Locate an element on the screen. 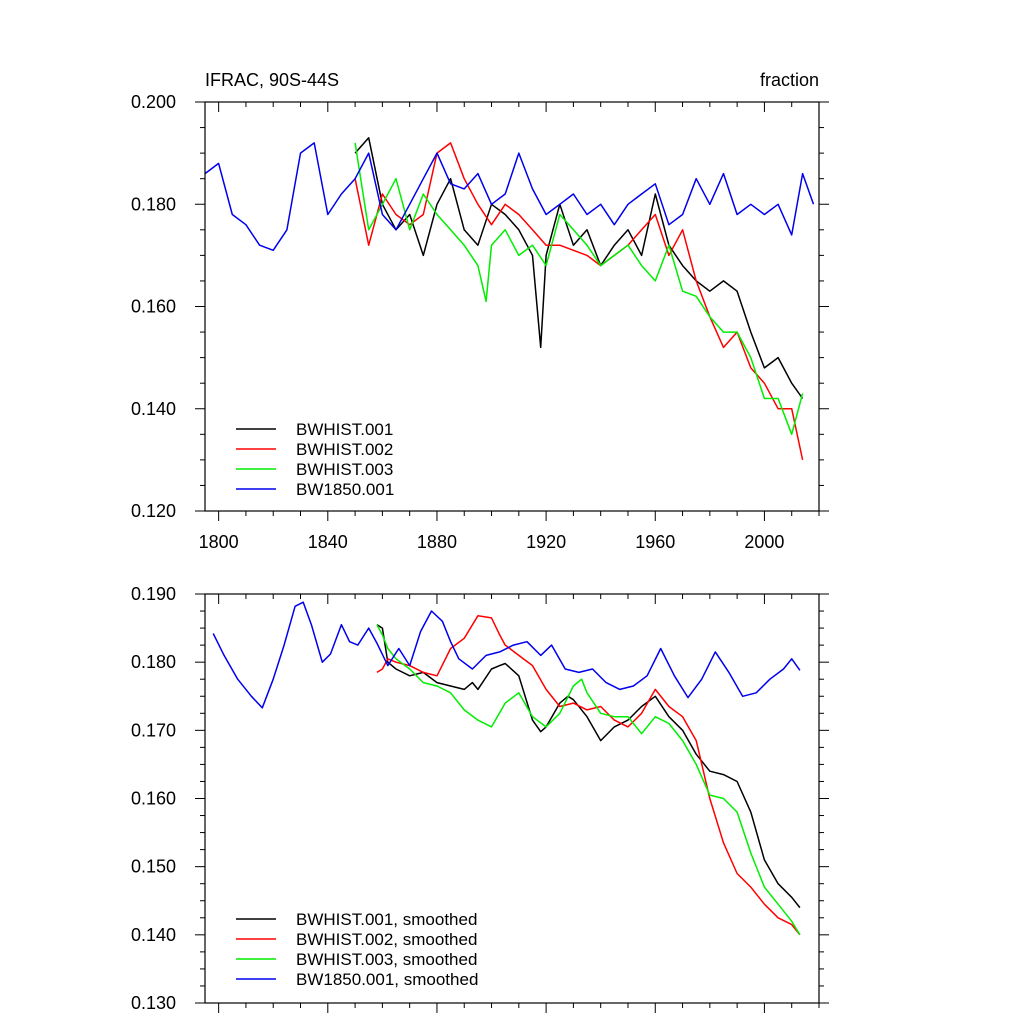 The height and width of the screenshot is (1024, 1024). legend-label: BWHIST.001, smoothed is located at coordinates (386, 919).